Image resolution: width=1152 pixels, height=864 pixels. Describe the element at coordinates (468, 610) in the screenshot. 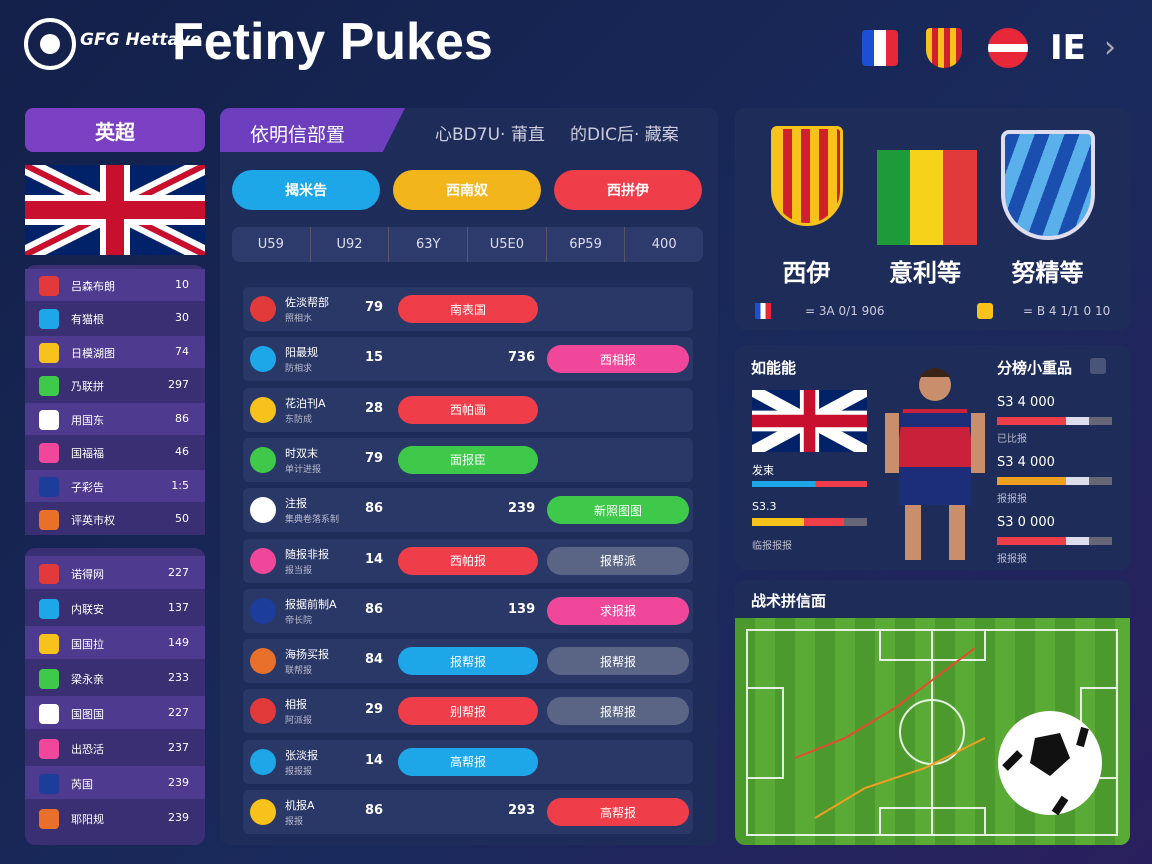

I see `match-row: 报据前制A 帝长院 86 139 求报报` at that location.